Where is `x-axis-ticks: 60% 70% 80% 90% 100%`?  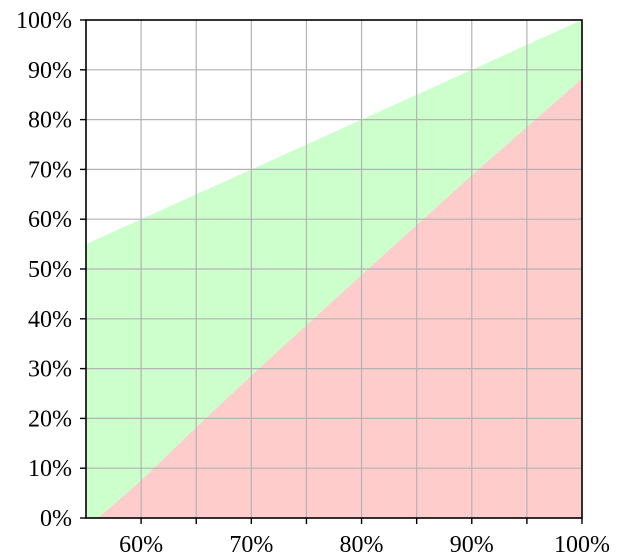
x-axis-ticks: 60% 70% 80% 90% 100% is located at coordinates (364, 538).